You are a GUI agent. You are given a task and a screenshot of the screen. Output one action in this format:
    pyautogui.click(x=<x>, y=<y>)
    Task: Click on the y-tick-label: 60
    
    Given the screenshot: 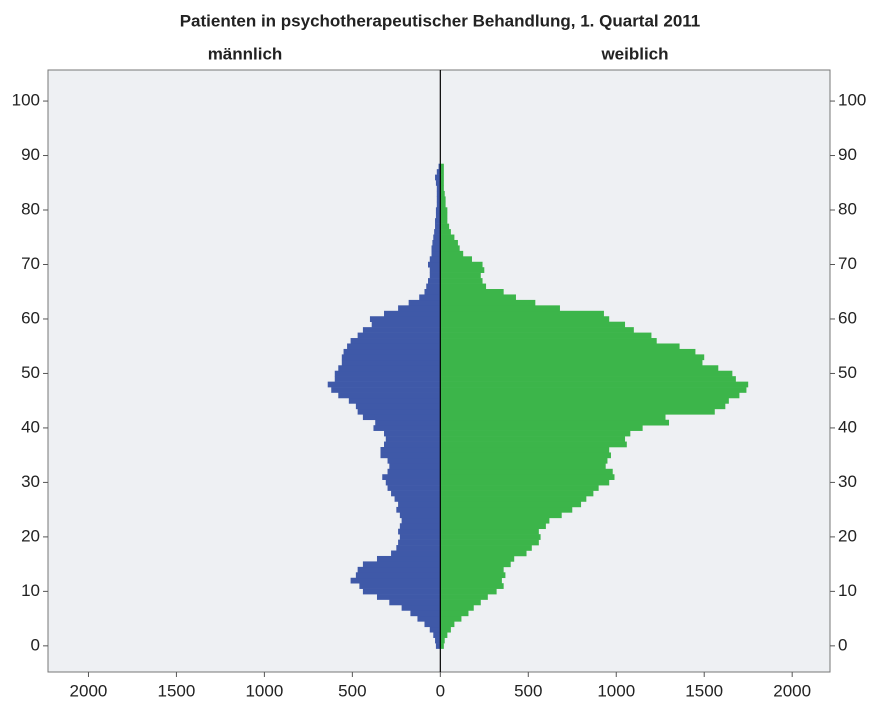 What is the action you would take?
    pyautogui.click(x=847, y=317)
    